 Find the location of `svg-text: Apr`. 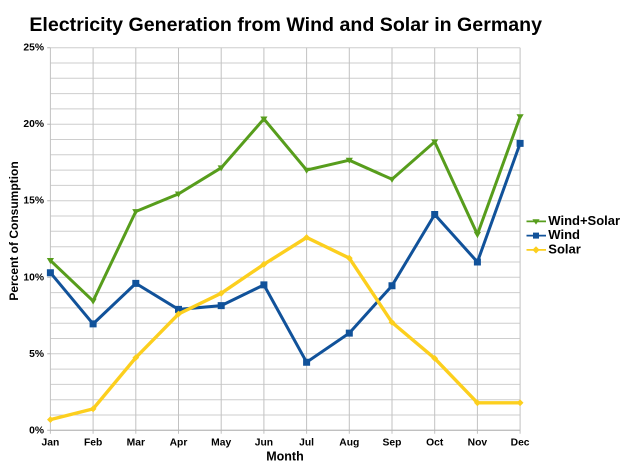

svg-text: Apr is located at coordinates (179, 443).